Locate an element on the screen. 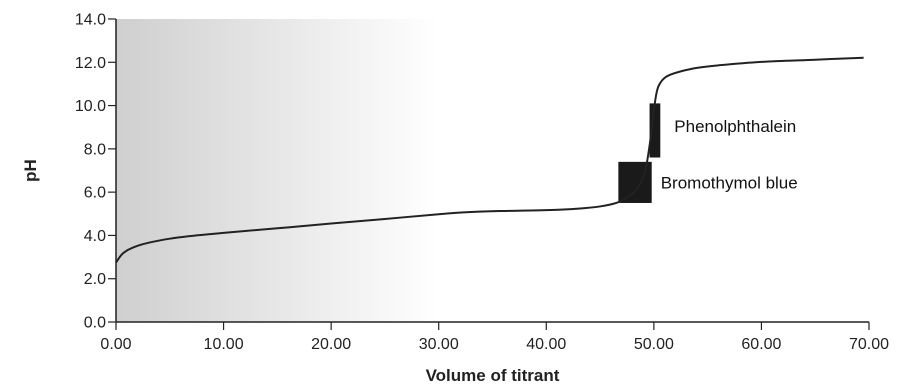  x-tick-label: 30.00 is located at coordinates (439, 344).